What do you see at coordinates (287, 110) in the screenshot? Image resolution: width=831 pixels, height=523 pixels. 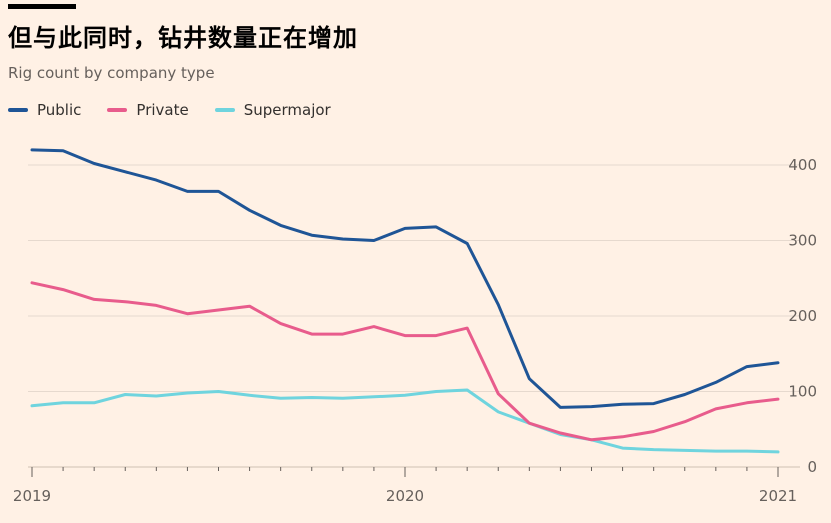 I see `legend-label-supermajor: Supermajor` at bounding box center [287, 110].